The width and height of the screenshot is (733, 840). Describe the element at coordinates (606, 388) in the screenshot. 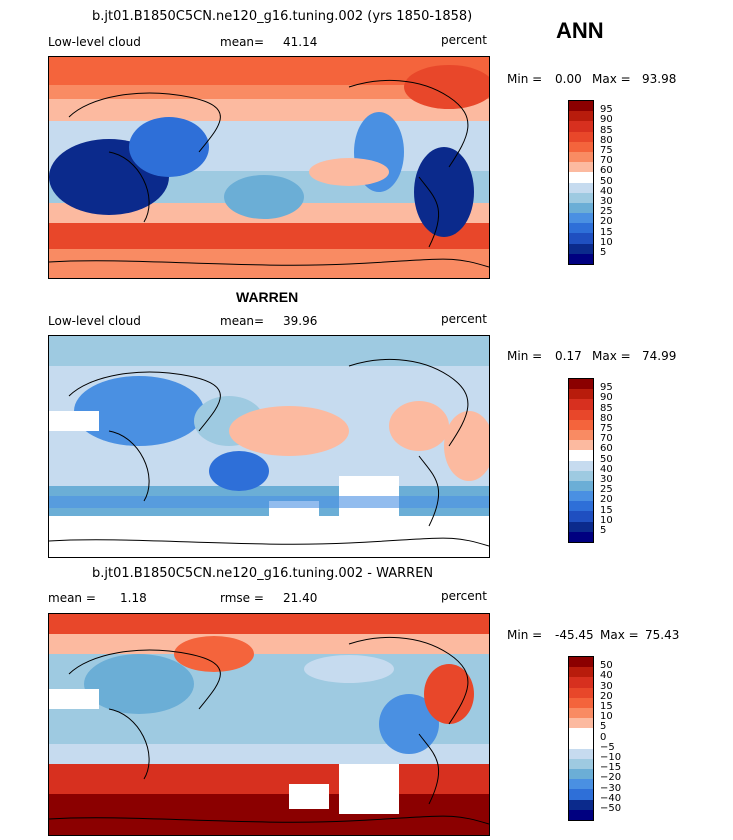

I see `colorbar-tick-label: 95` at that location.